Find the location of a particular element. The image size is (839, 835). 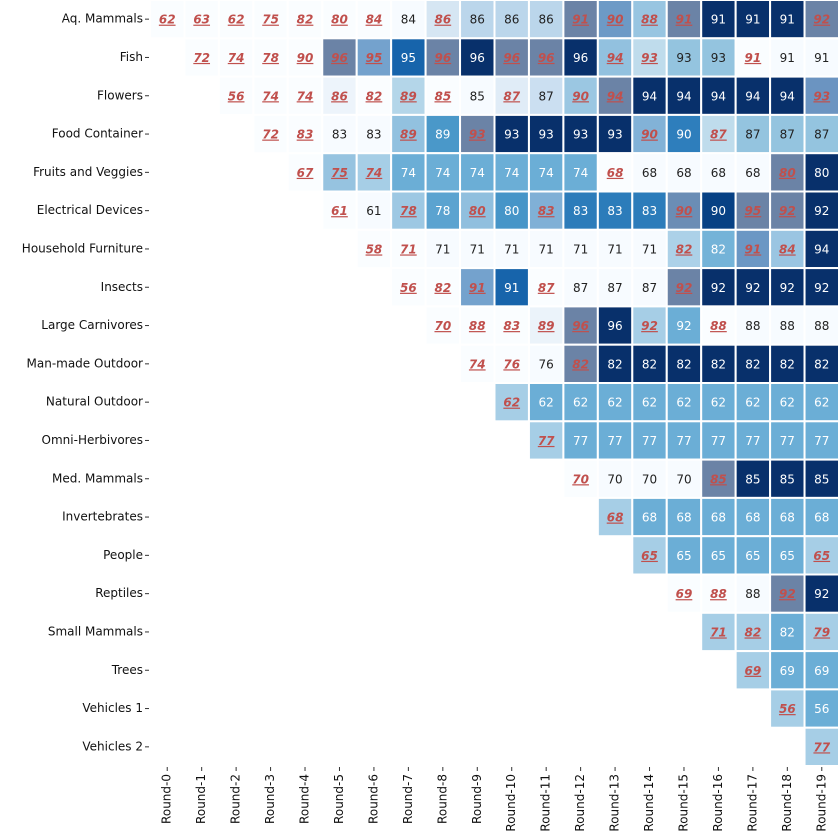

y-tick-label: Food Container is located at coordinates (97, 134).